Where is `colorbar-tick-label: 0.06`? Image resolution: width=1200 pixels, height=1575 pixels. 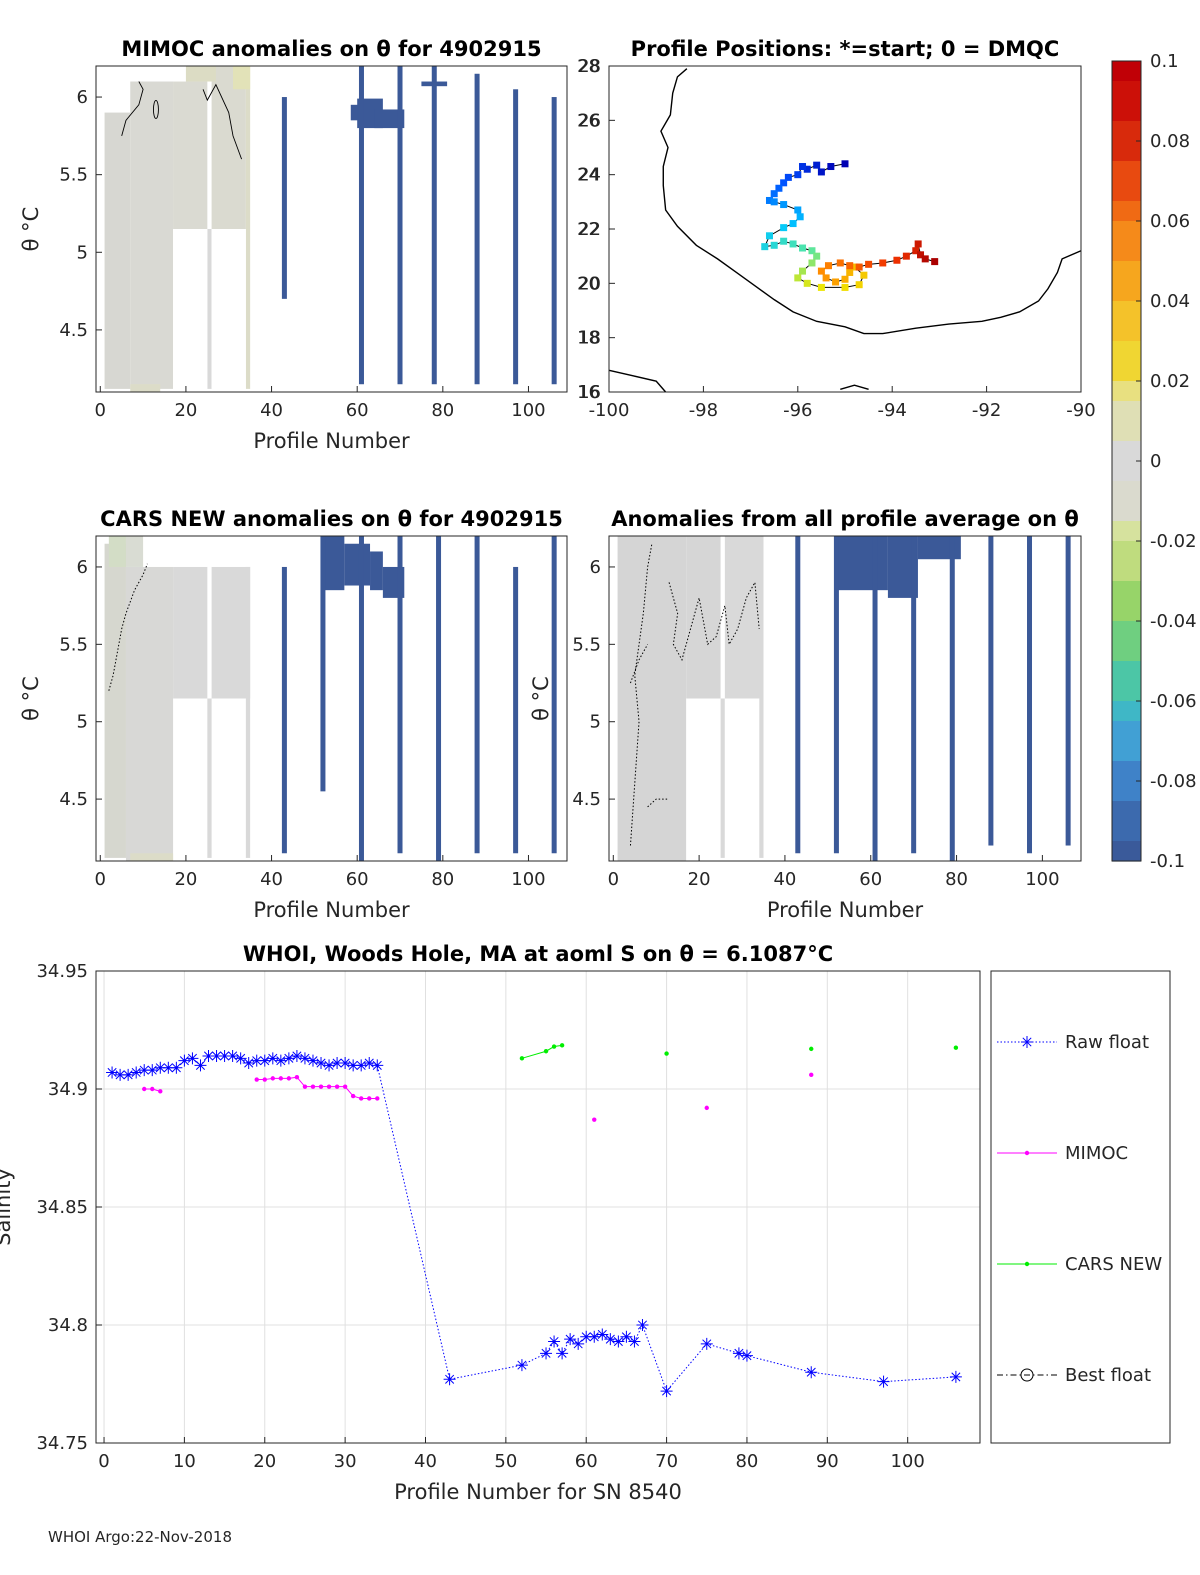
colorbar-tick-label: 0.06 is located at coordinates (1170, 221).